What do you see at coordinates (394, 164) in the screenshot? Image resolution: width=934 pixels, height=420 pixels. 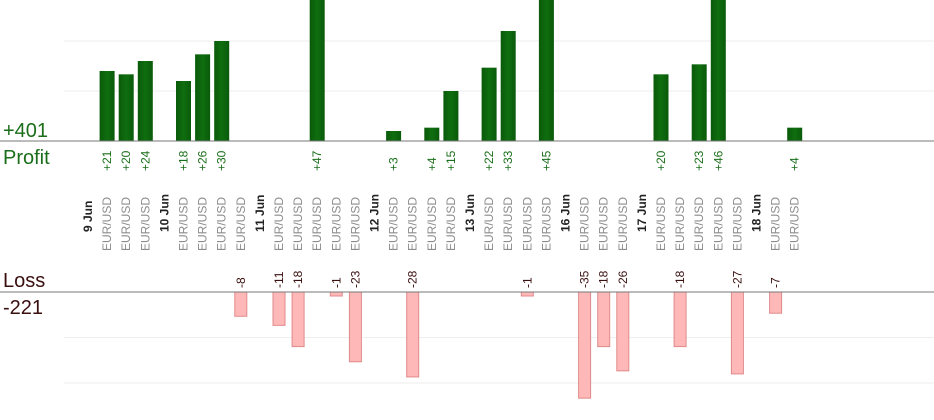 I see `profit-value-label: +3` at bounding box center [394, 164].